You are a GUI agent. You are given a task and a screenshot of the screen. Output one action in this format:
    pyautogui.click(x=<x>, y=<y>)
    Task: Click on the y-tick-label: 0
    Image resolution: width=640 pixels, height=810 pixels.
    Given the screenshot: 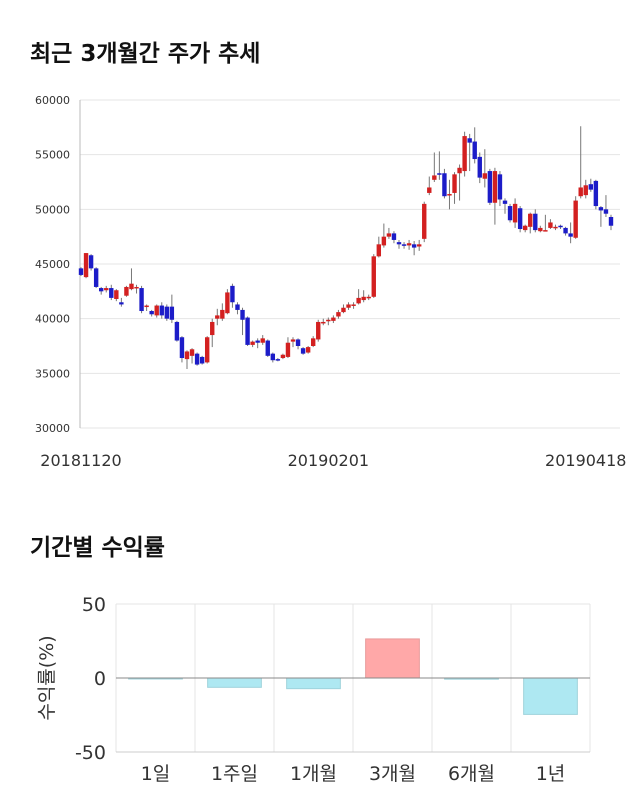 What is the action you would take?
    pyautogui.click(x=100, y=679)
    